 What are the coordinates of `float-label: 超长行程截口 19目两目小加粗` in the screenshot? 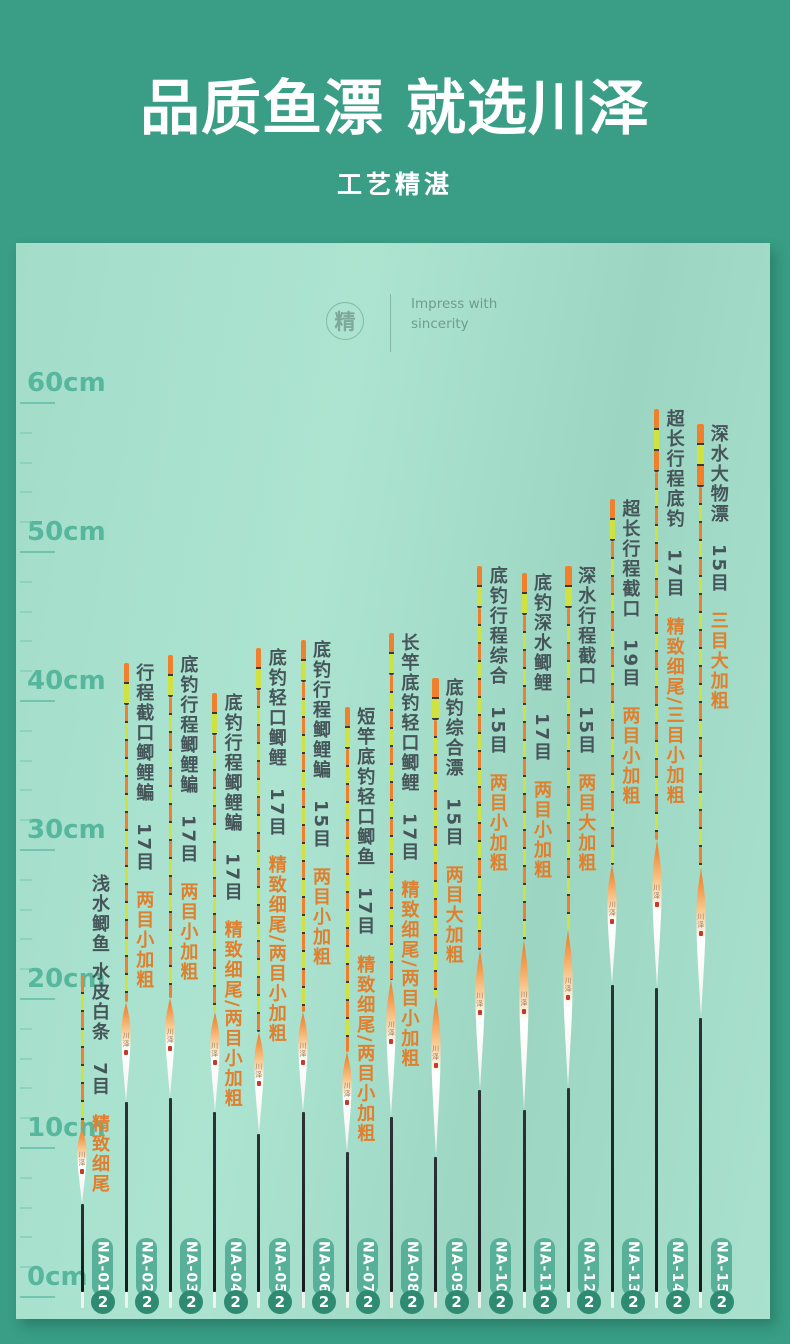 It's located at (630, 652).